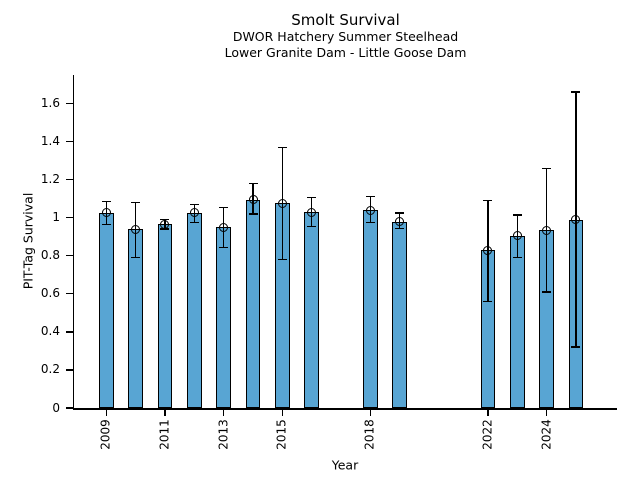 This screenshot has width=640, height=480. What do you see at coordinates (487, 434) in the screenshot?
I see `x-tick-label: 2022` at bounding box center [487, 434].